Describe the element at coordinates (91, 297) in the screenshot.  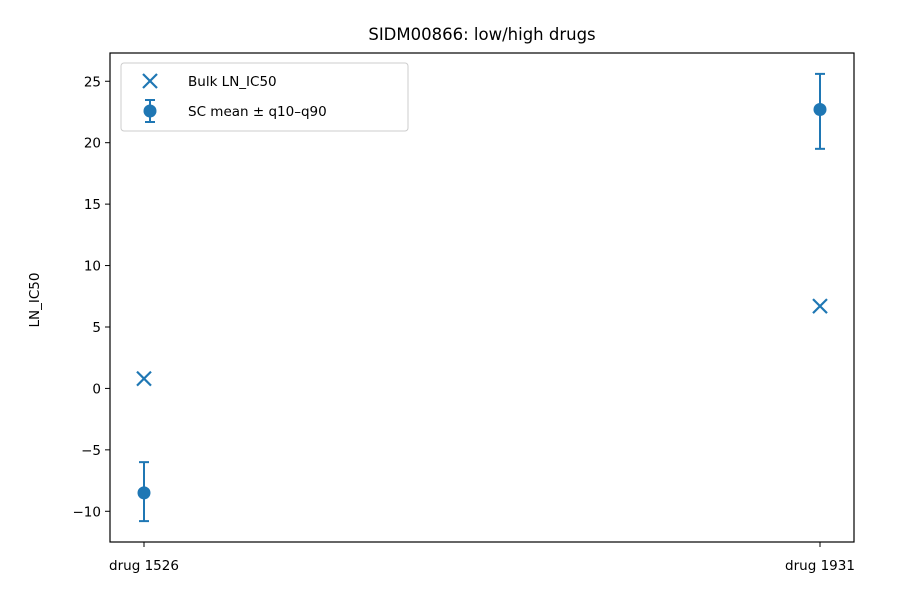
I see `y-axis: −10 −5 0 5 10 15 20 25` at that location.